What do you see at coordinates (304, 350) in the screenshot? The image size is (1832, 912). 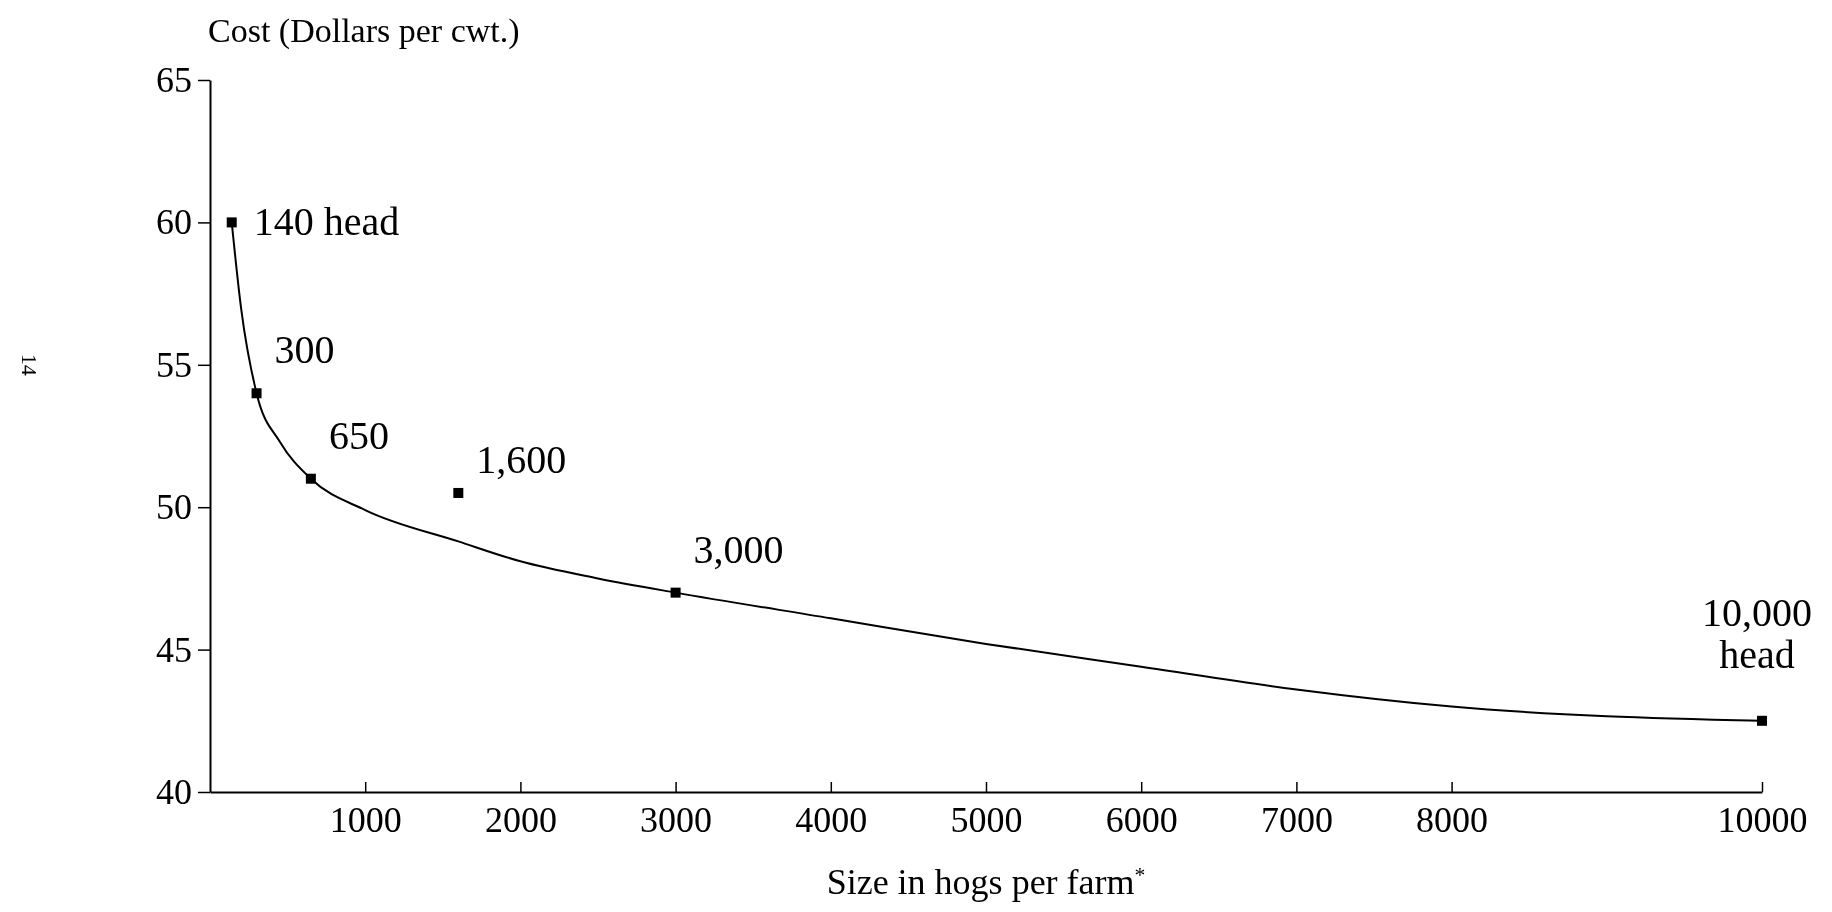 I see `annotation: 300` at bounding box center [304, 350].